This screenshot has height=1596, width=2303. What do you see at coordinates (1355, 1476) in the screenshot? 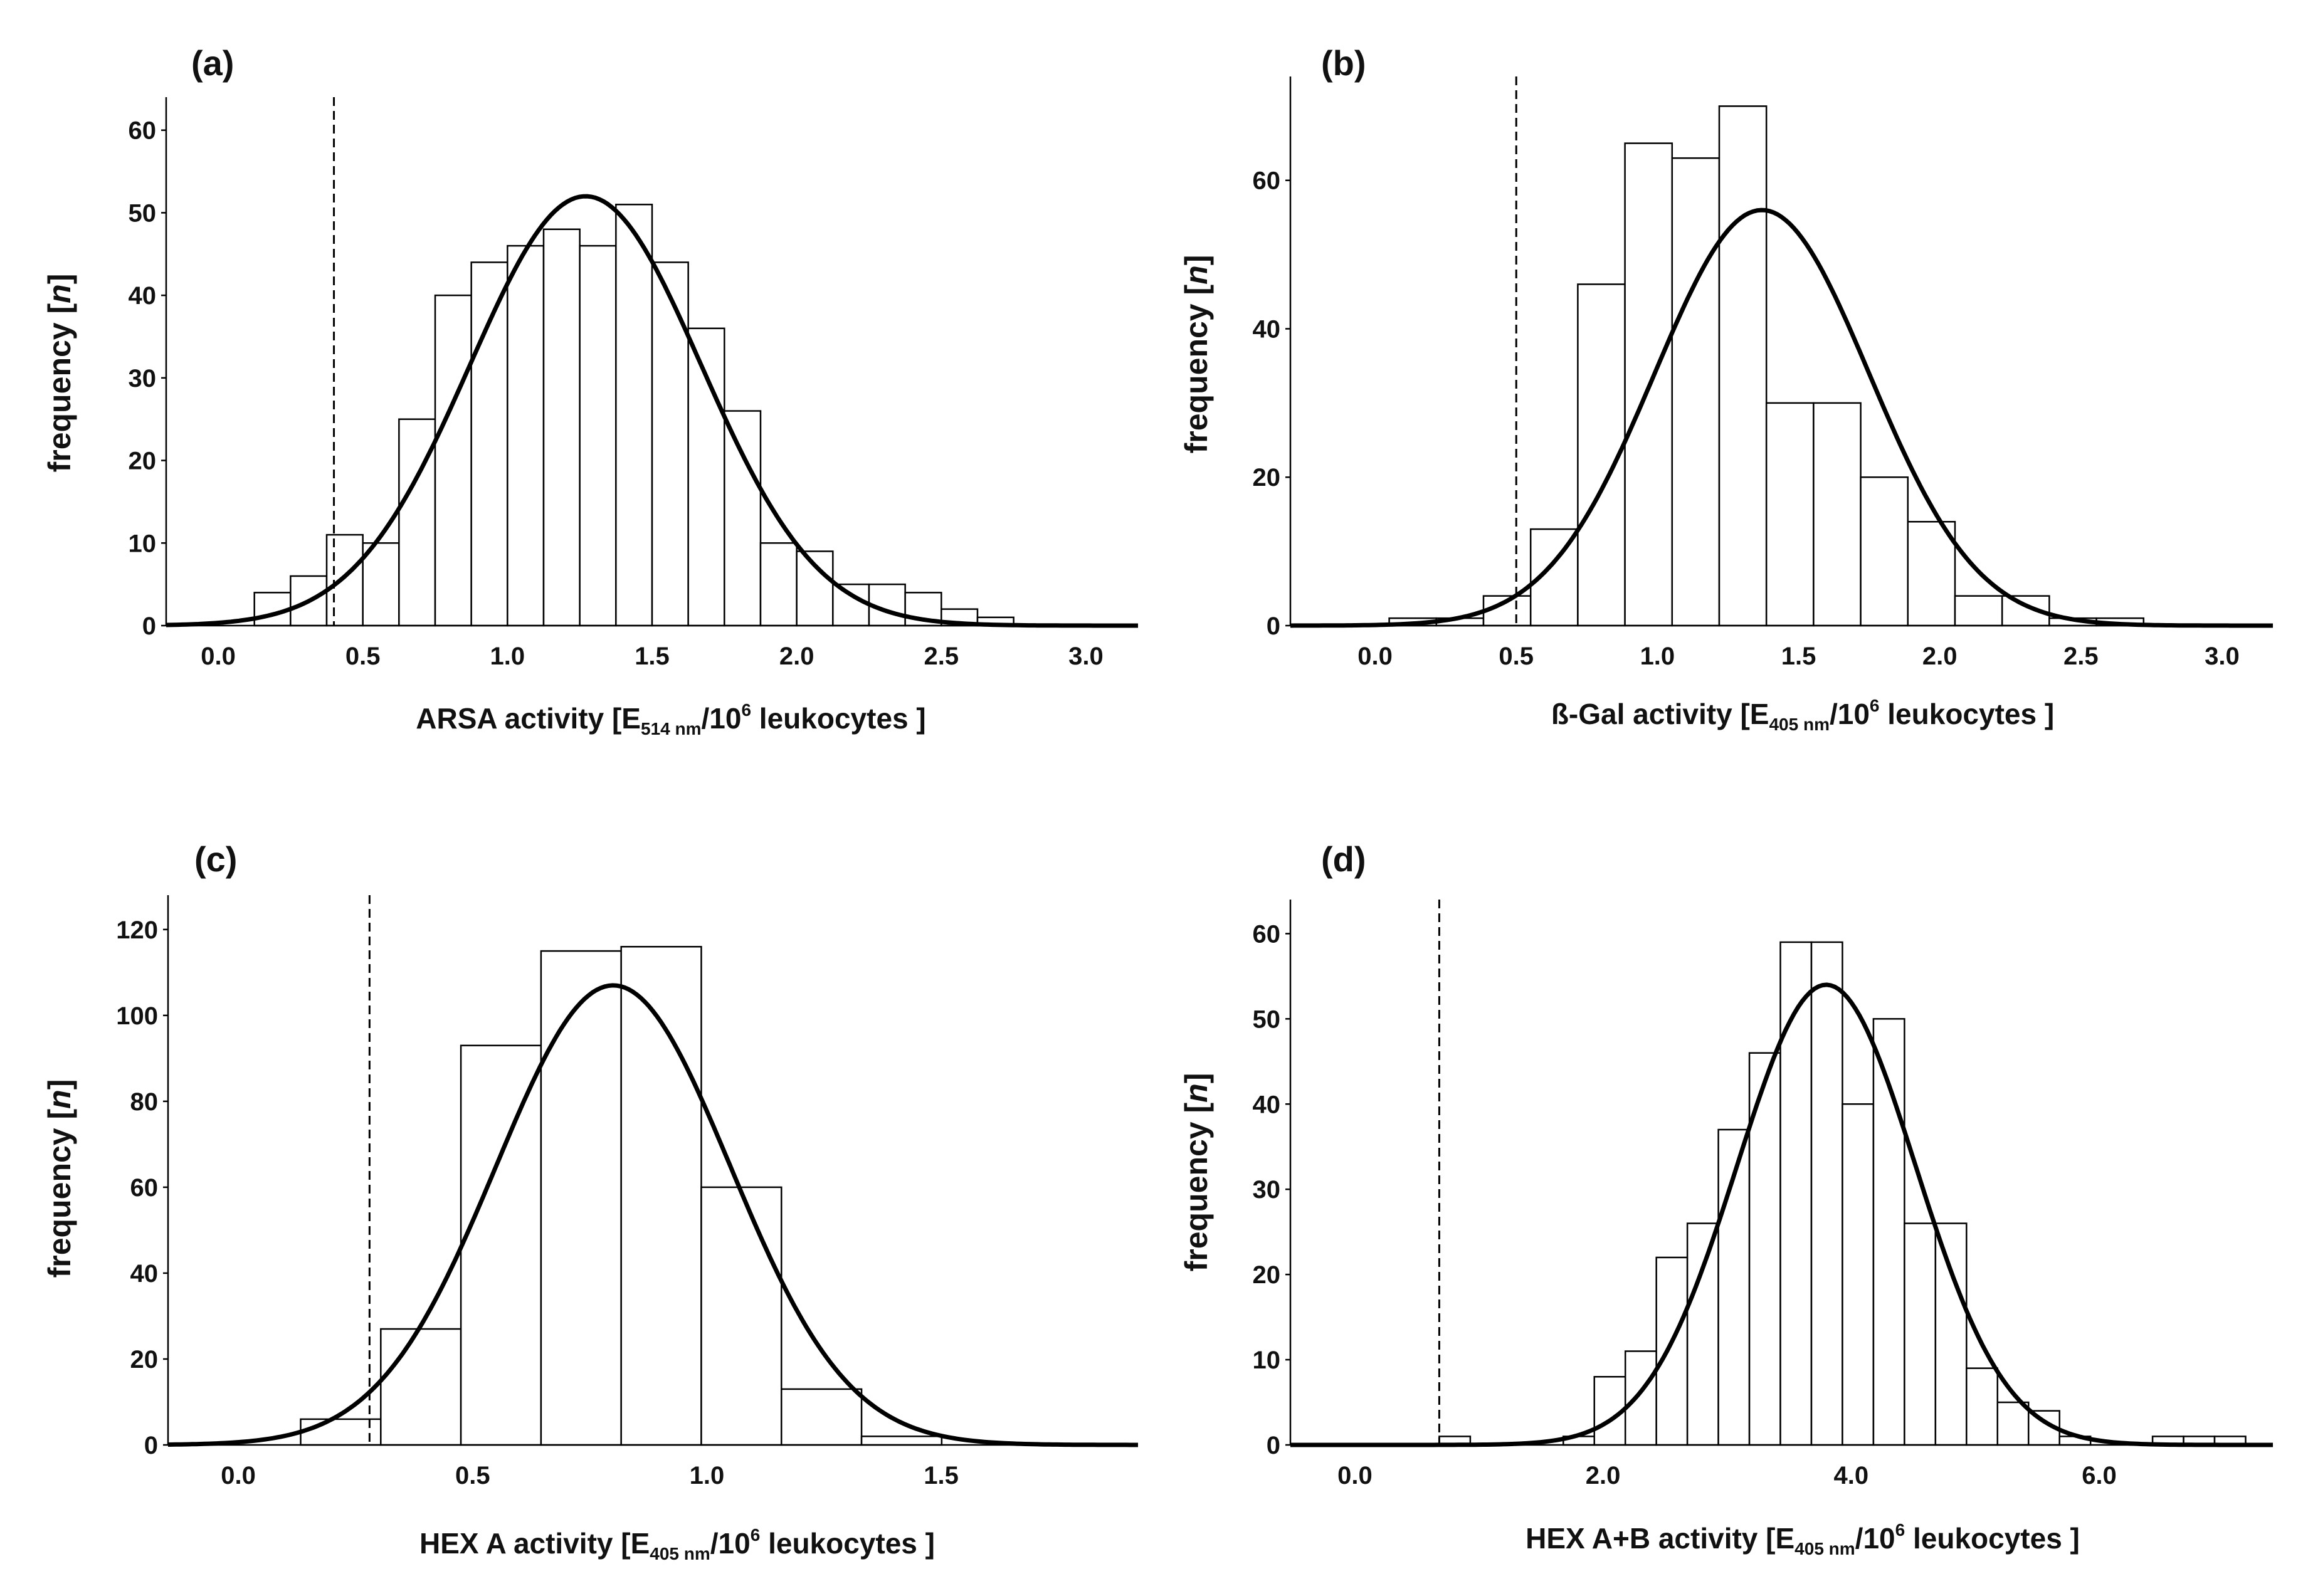
I see `panel-d-x-tick-label-0: 0.0` at bounding box center [1355, 1476].